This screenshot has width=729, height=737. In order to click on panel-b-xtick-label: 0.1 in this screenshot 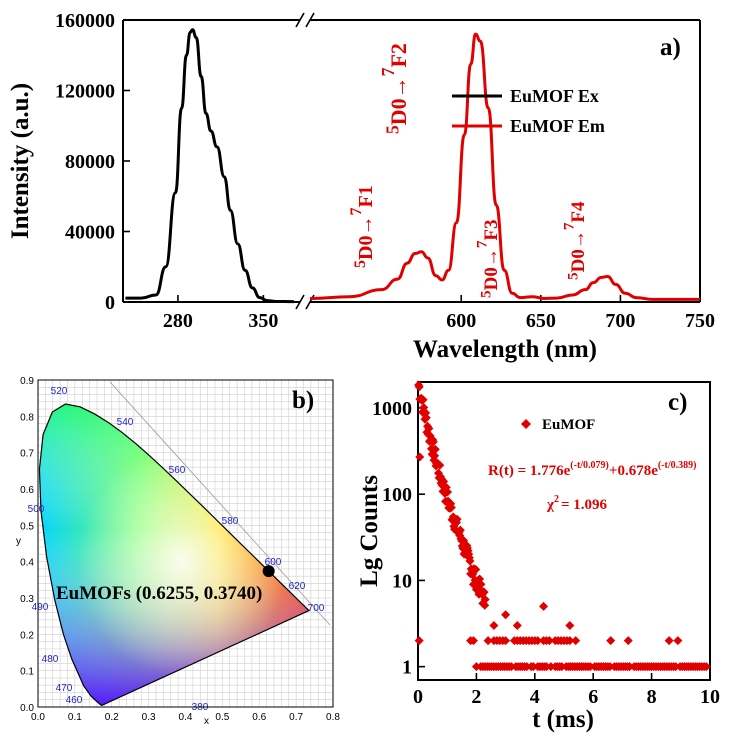, I will do `click(75, 717)`.